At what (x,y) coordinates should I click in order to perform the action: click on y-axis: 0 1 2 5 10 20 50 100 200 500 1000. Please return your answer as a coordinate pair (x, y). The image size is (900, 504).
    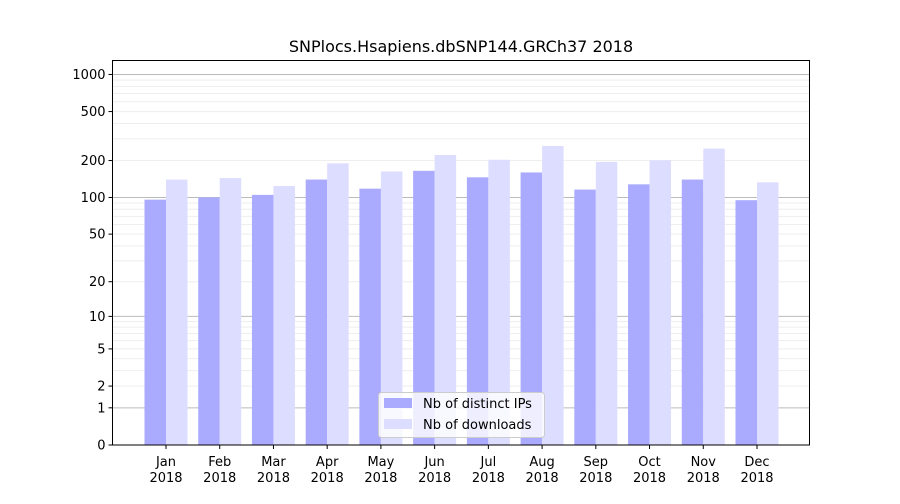
    Looking at the image, I should click on (92, 261).